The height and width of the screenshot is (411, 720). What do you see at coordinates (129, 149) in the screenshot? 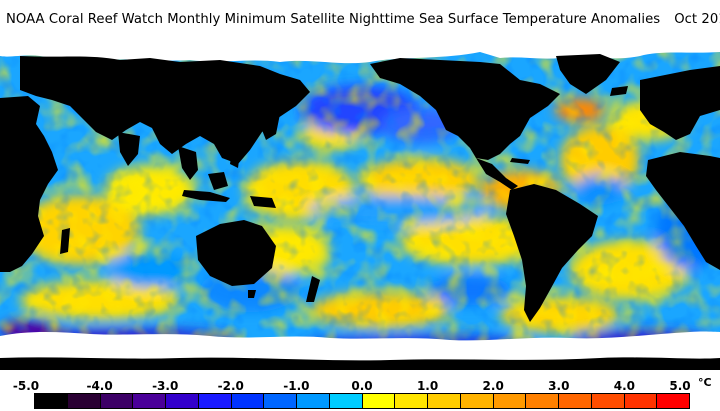
I see `india` at bounding box center [129, 149].